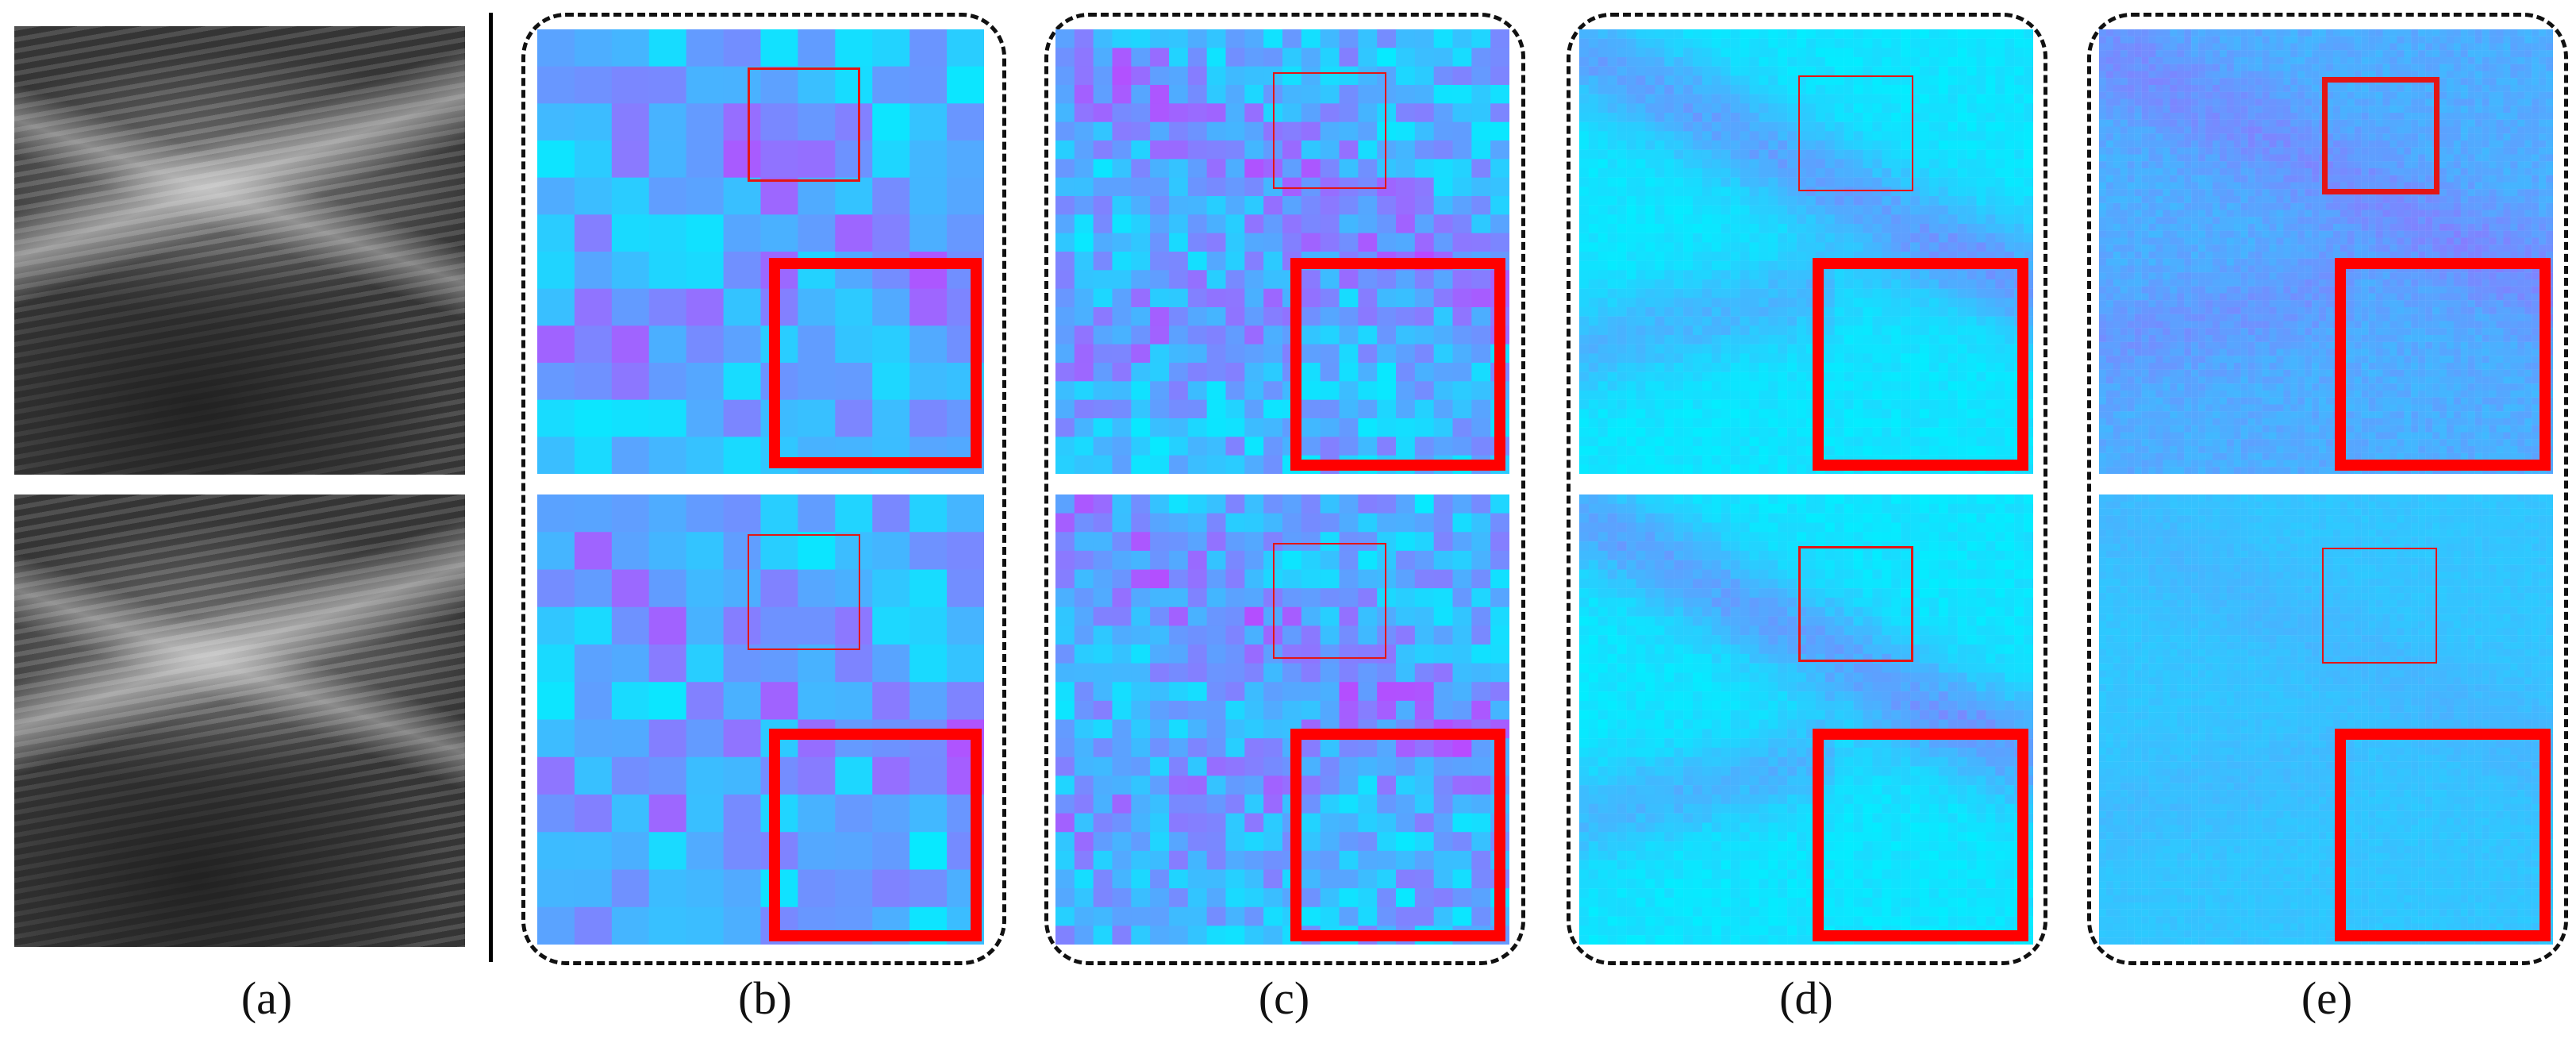  What do you see at coordinates (1921, 364) in the screenshot?
I see `zoom-inset-d-top` at bounding box center [1921, 364].